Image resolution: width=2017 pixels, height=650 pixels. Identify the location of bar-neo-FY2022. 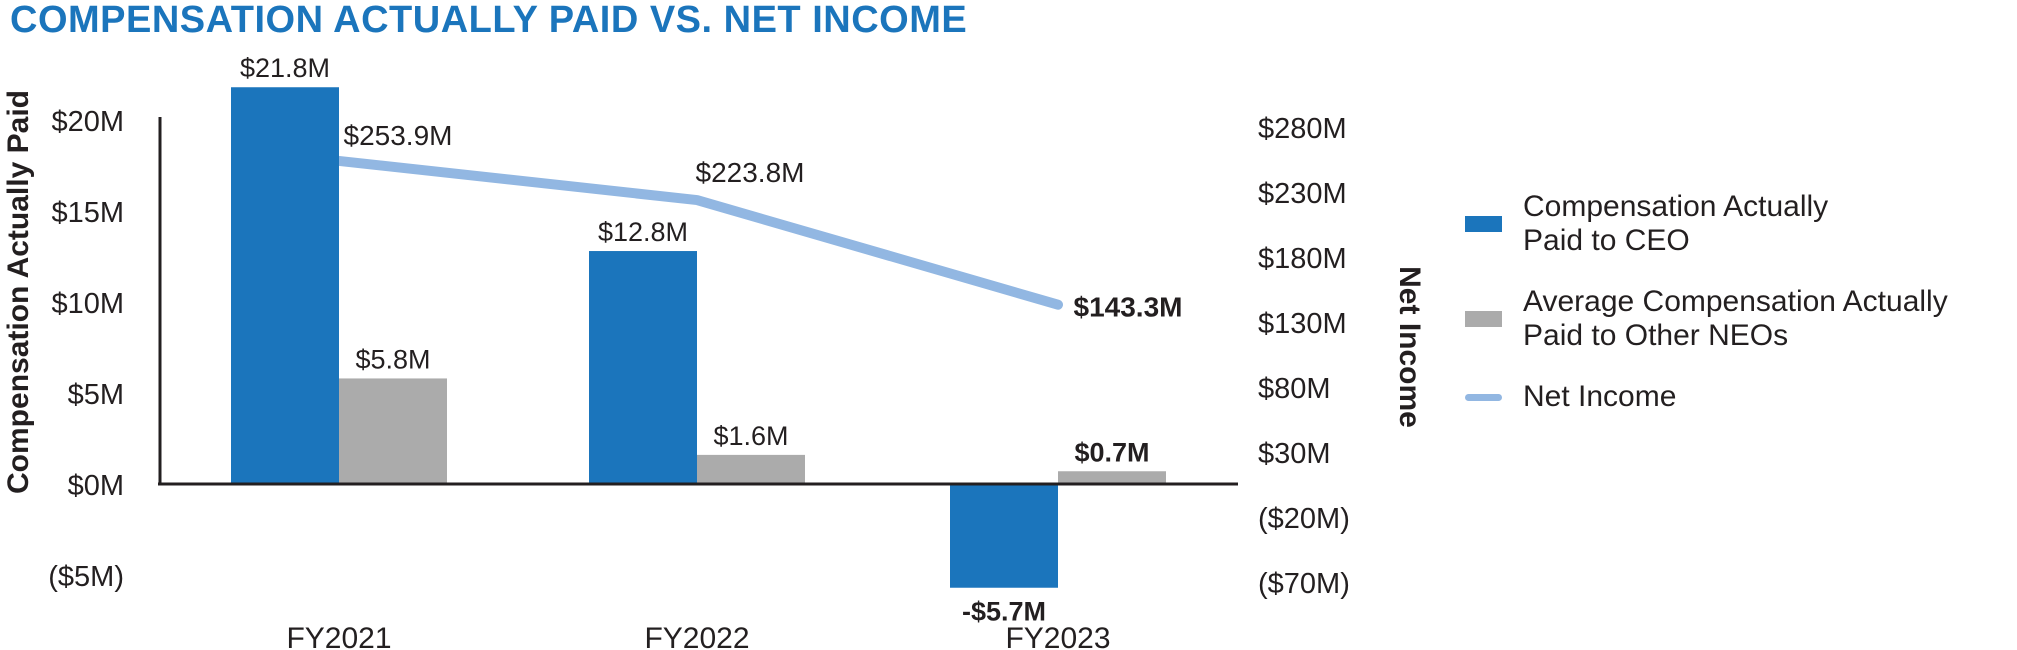
(751, 469).